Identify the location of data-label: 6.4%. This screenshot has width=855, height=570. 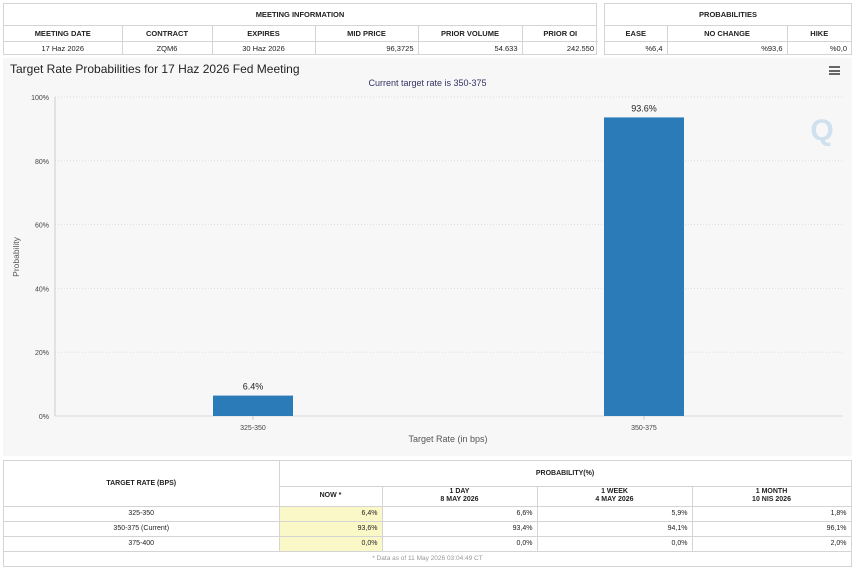
(253, 387).